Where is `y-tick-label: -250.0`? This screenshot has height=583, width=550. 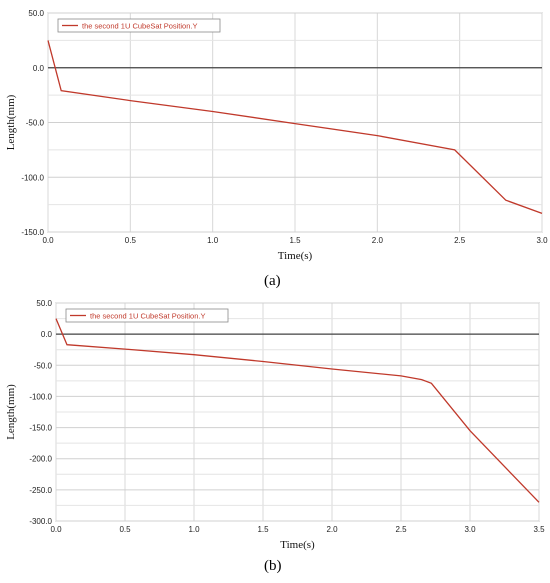 y-tick-label: -250.0 is located at coordinates (40, 490).